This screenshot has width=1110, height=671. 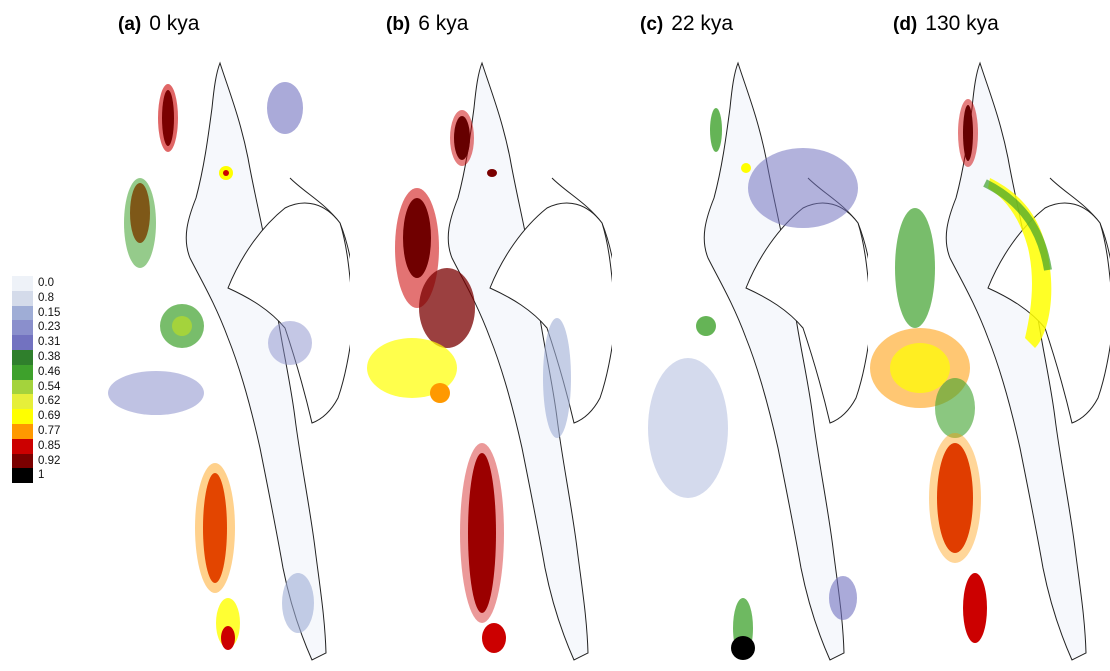 I want to click on legend-label: 0.54, so click(x=49, y=386).